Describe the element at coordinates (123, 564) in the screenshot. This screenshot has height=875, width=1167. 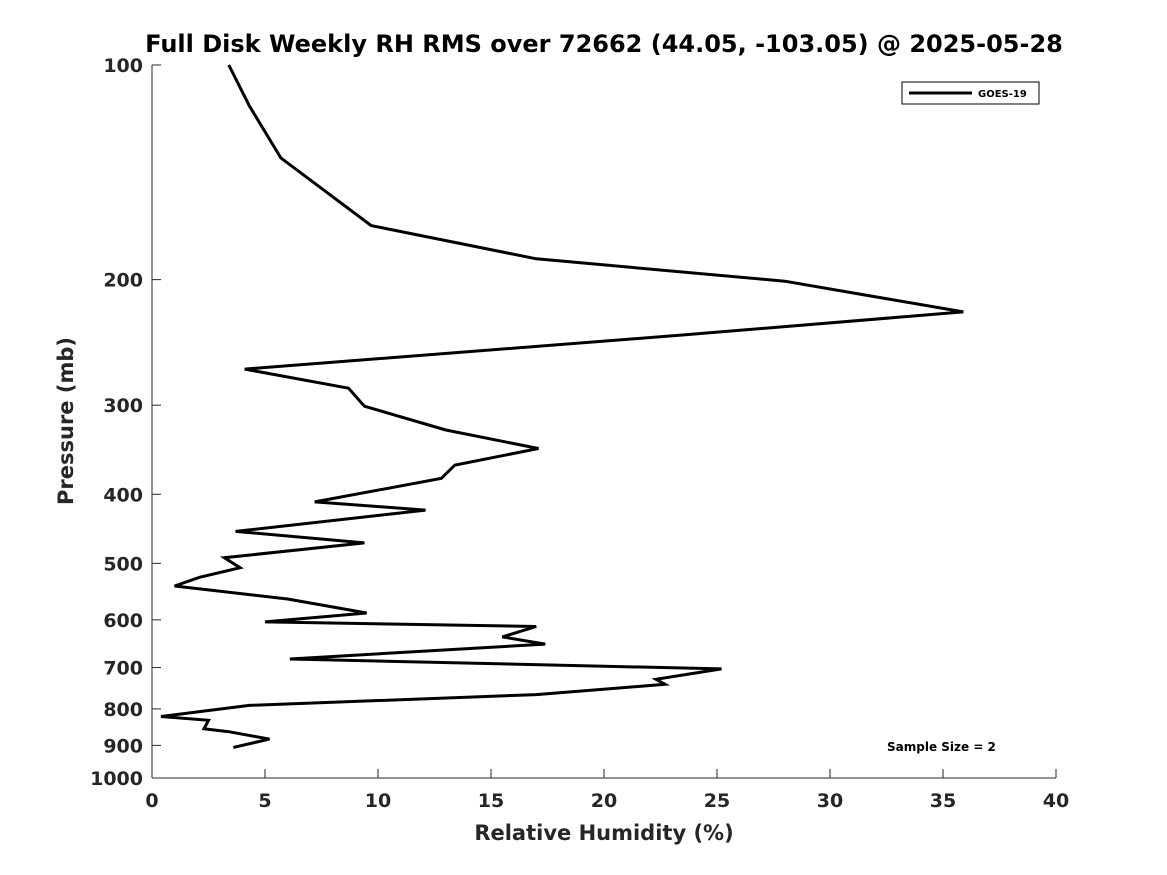
I see `y-tick-label: 500` at that location.